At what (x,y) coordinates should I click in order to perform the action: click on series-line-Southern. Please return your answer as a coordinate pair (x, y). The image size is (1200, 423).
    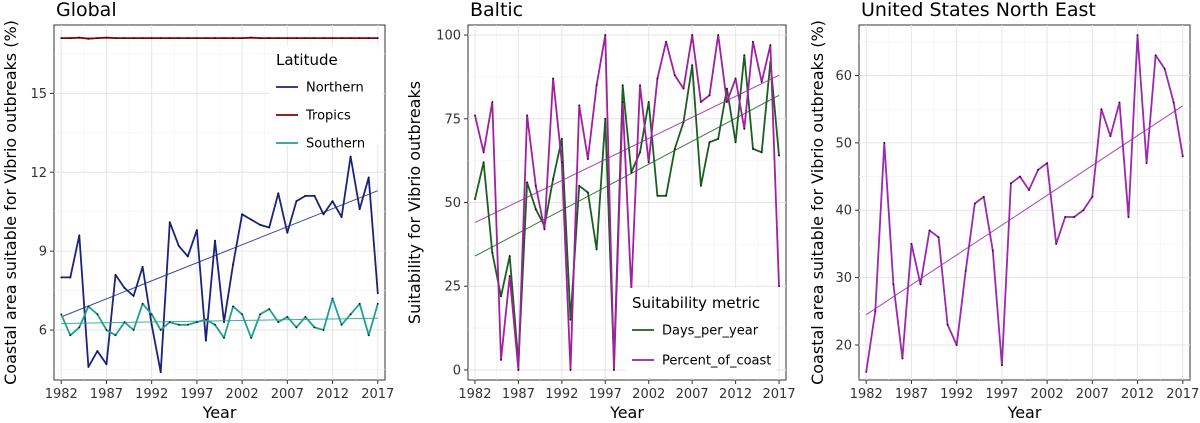
    Looking at the image, I should click on (219, 318).